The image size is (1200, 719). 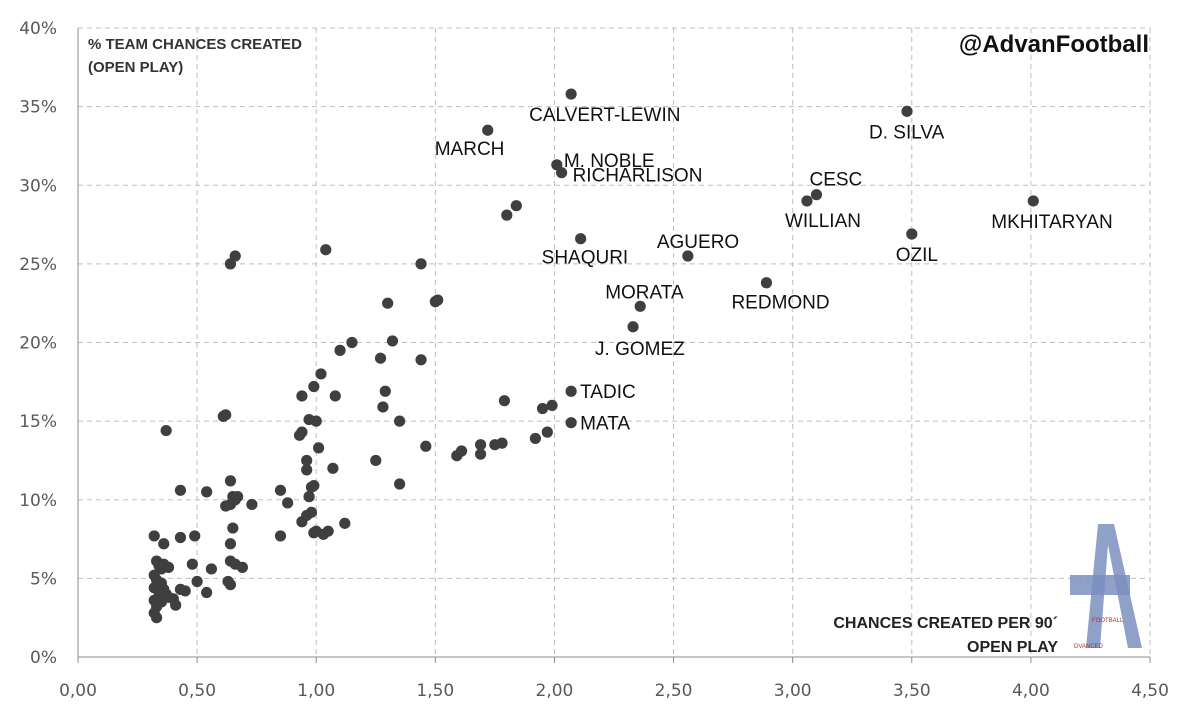 I want to click on point-label-morata: MORATA, so click(x=644, y=292).